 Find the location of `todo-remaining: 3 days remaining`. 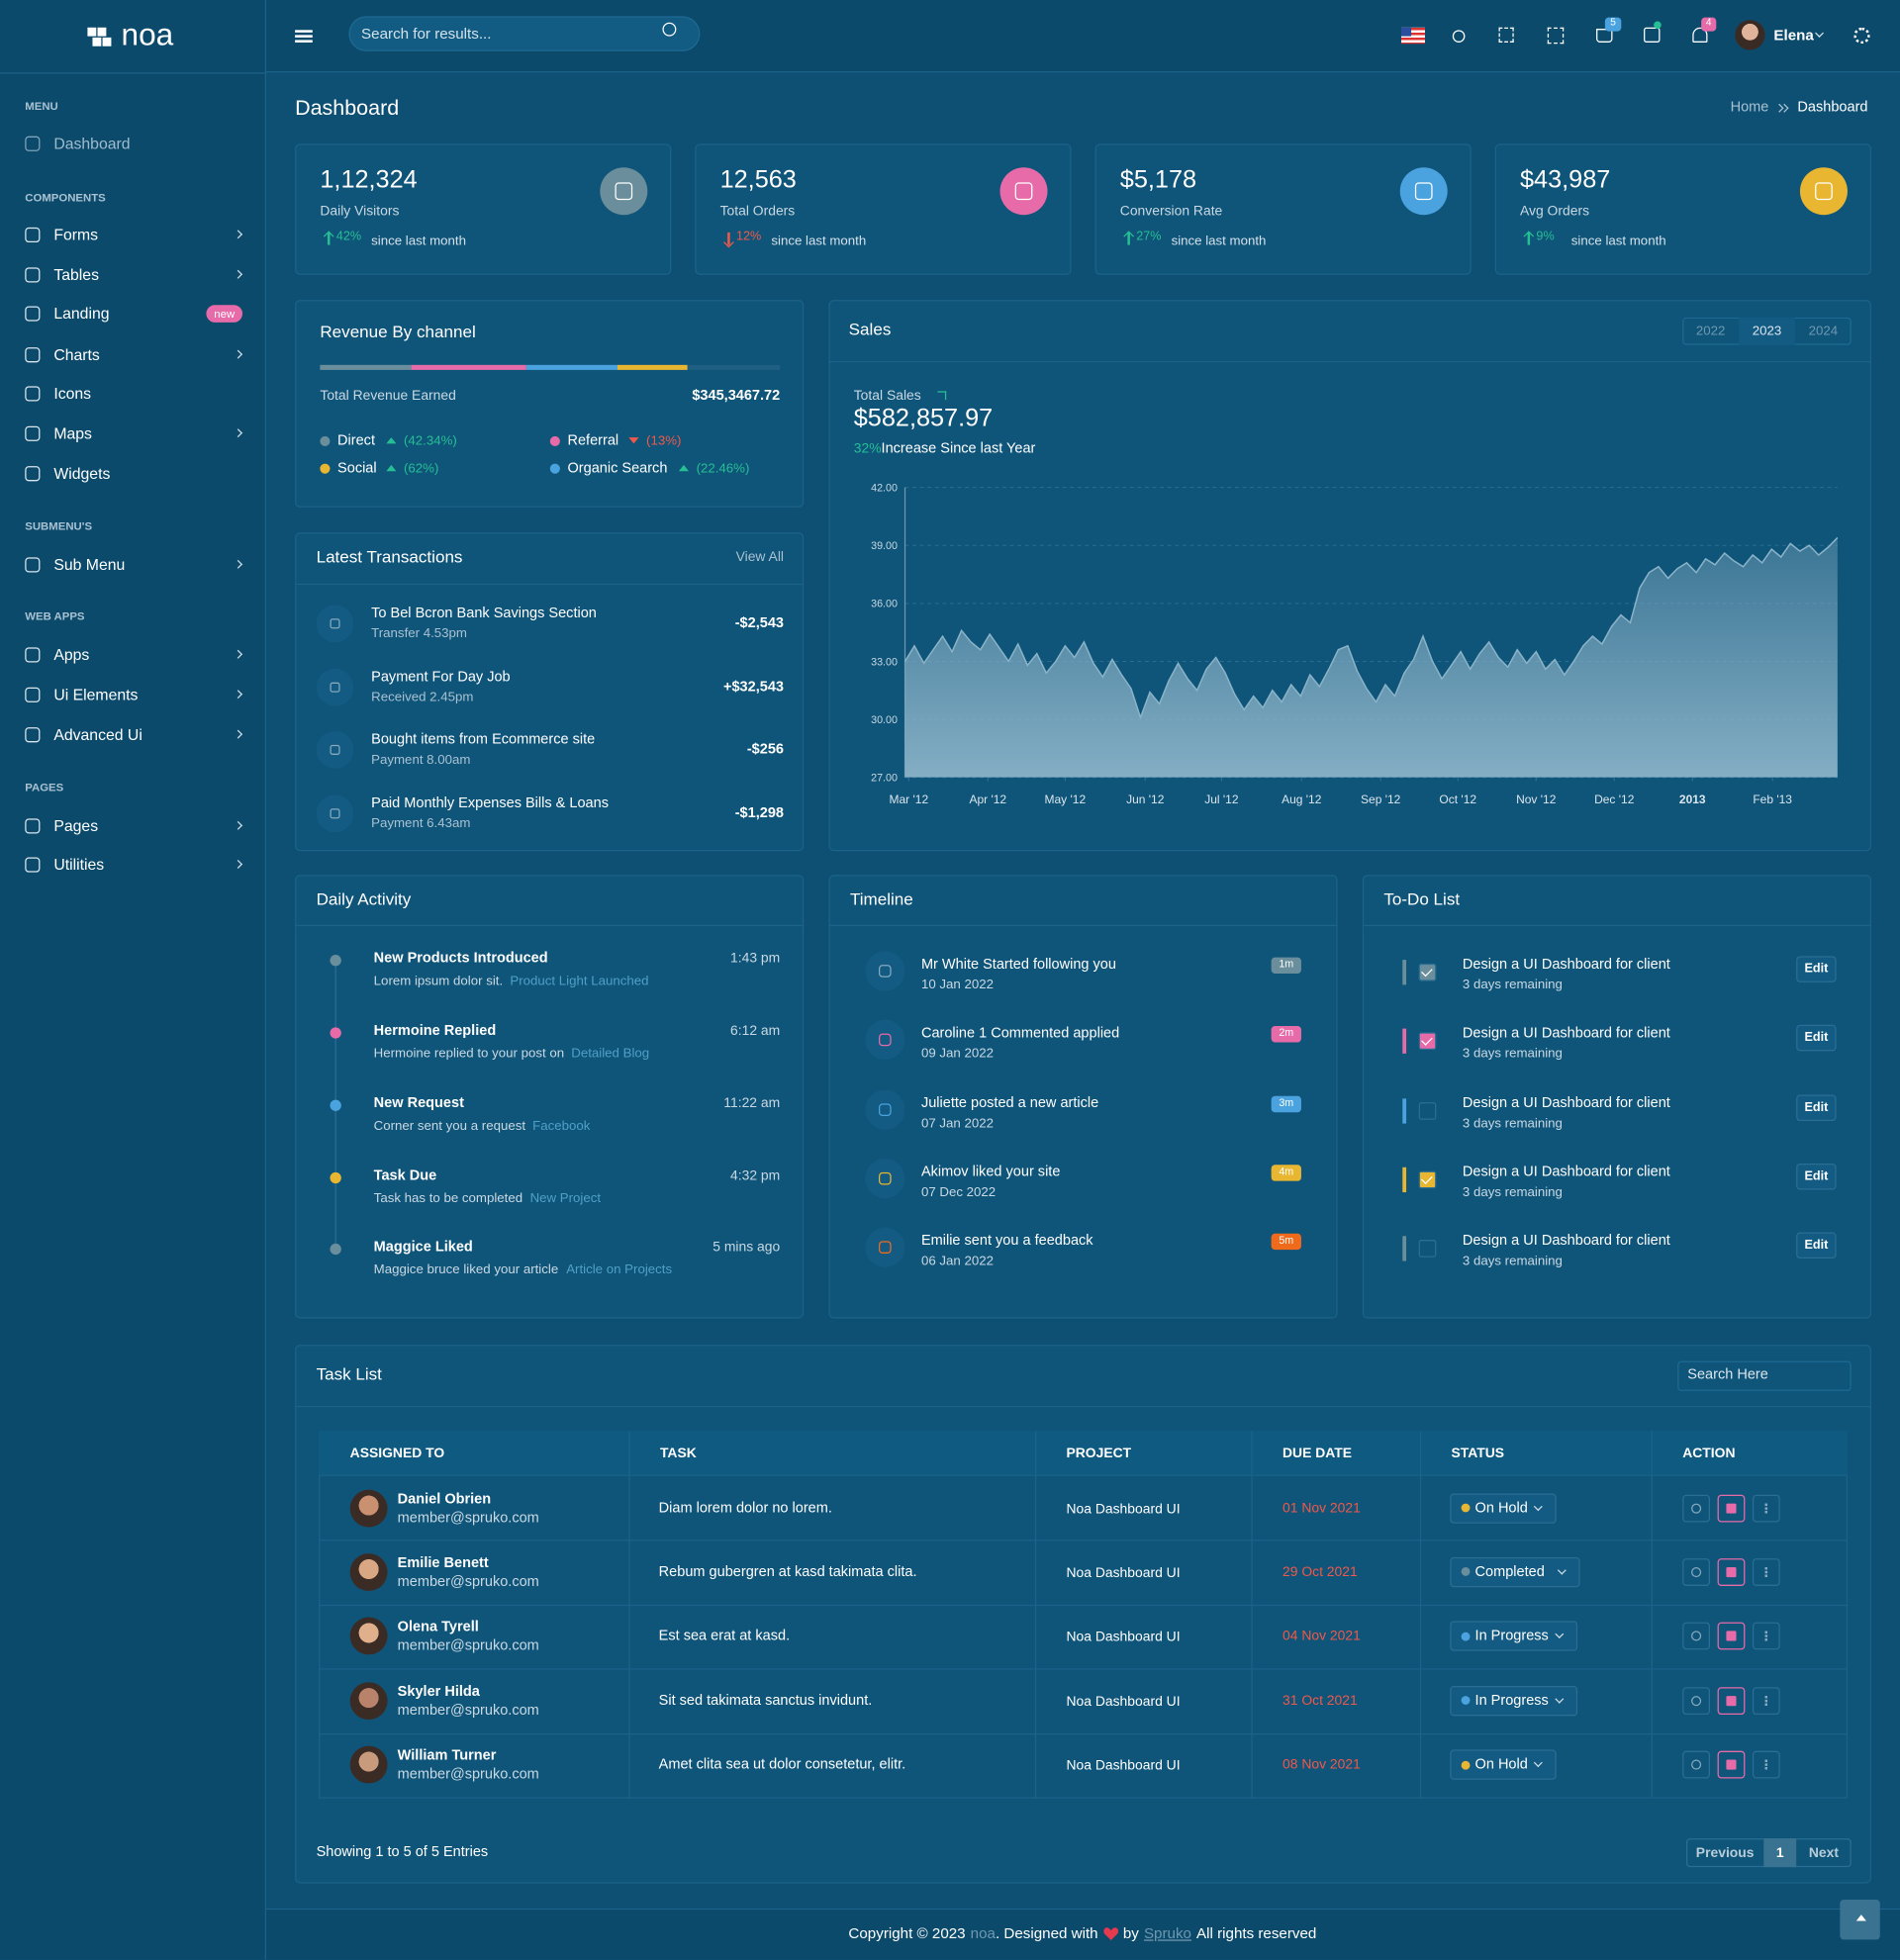

todo-remaining: 3 days remaining is located at coordinates (1512, 1261).